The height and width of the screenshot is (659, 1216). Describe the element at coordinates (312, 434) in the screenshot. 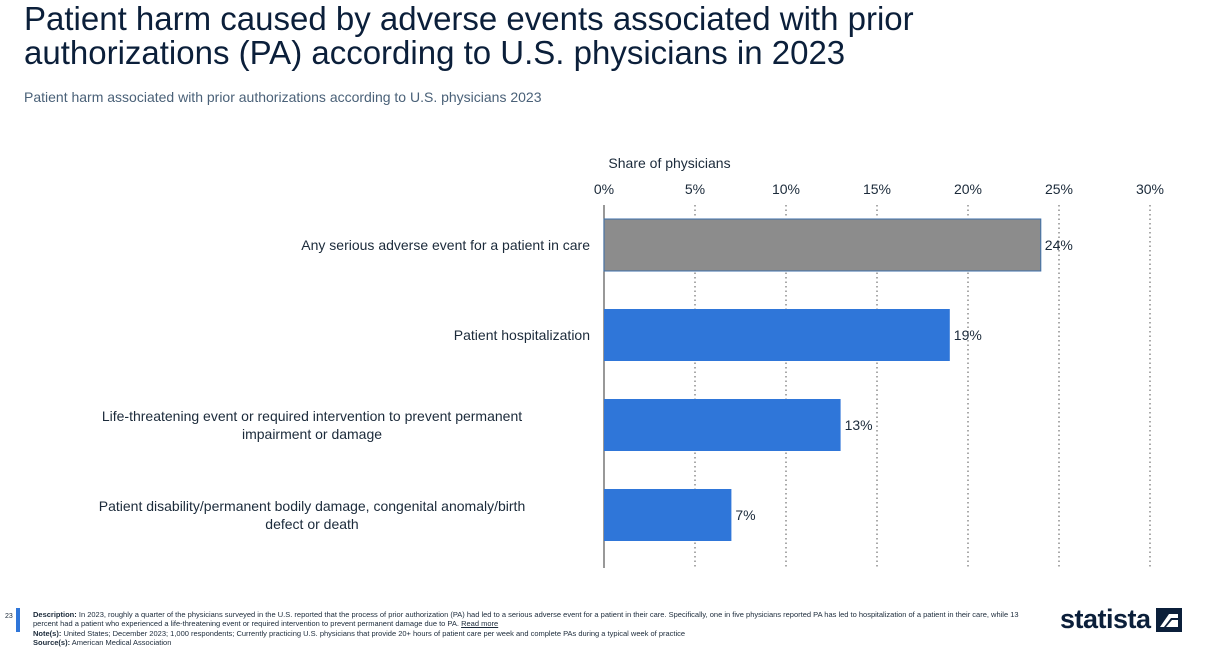

I see `category-label-line: impairment or damage` at that location.